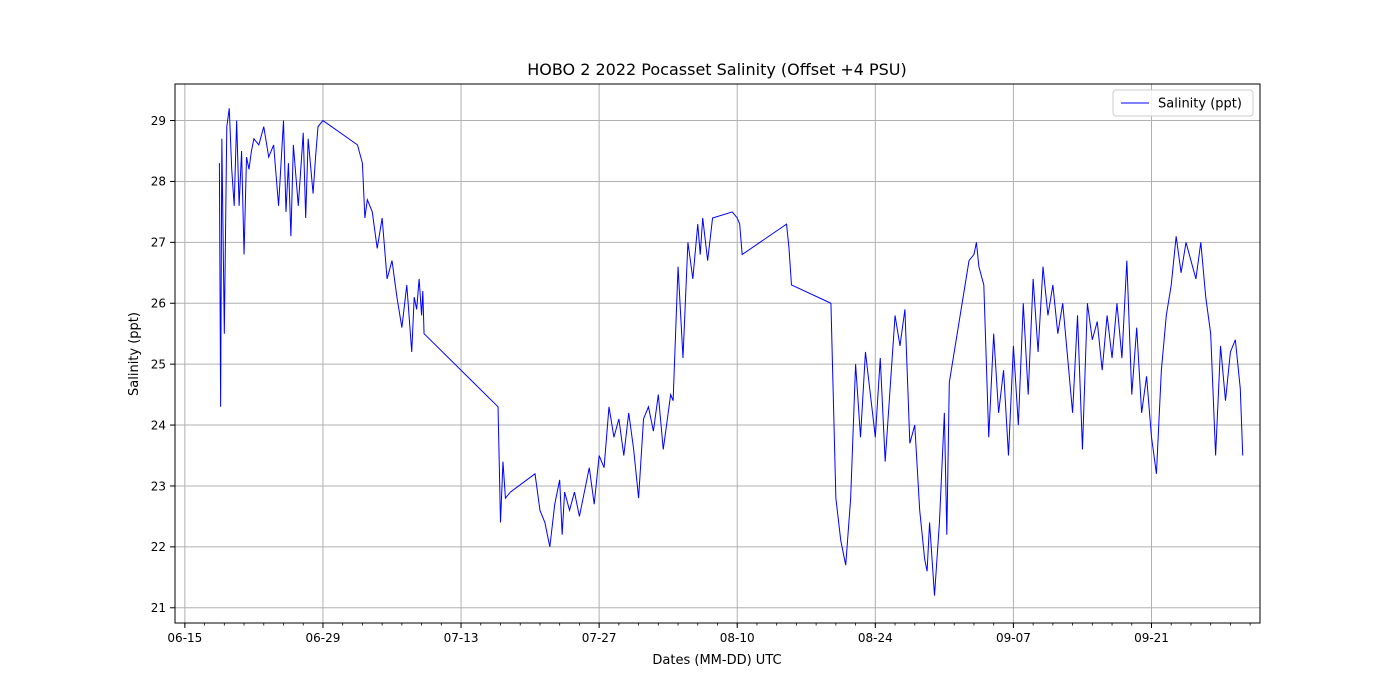 Image resolution: width=1400 pixels, height=700 pixels. I want to click on legend-label: Salinity (ppt), so click(1200, 104).